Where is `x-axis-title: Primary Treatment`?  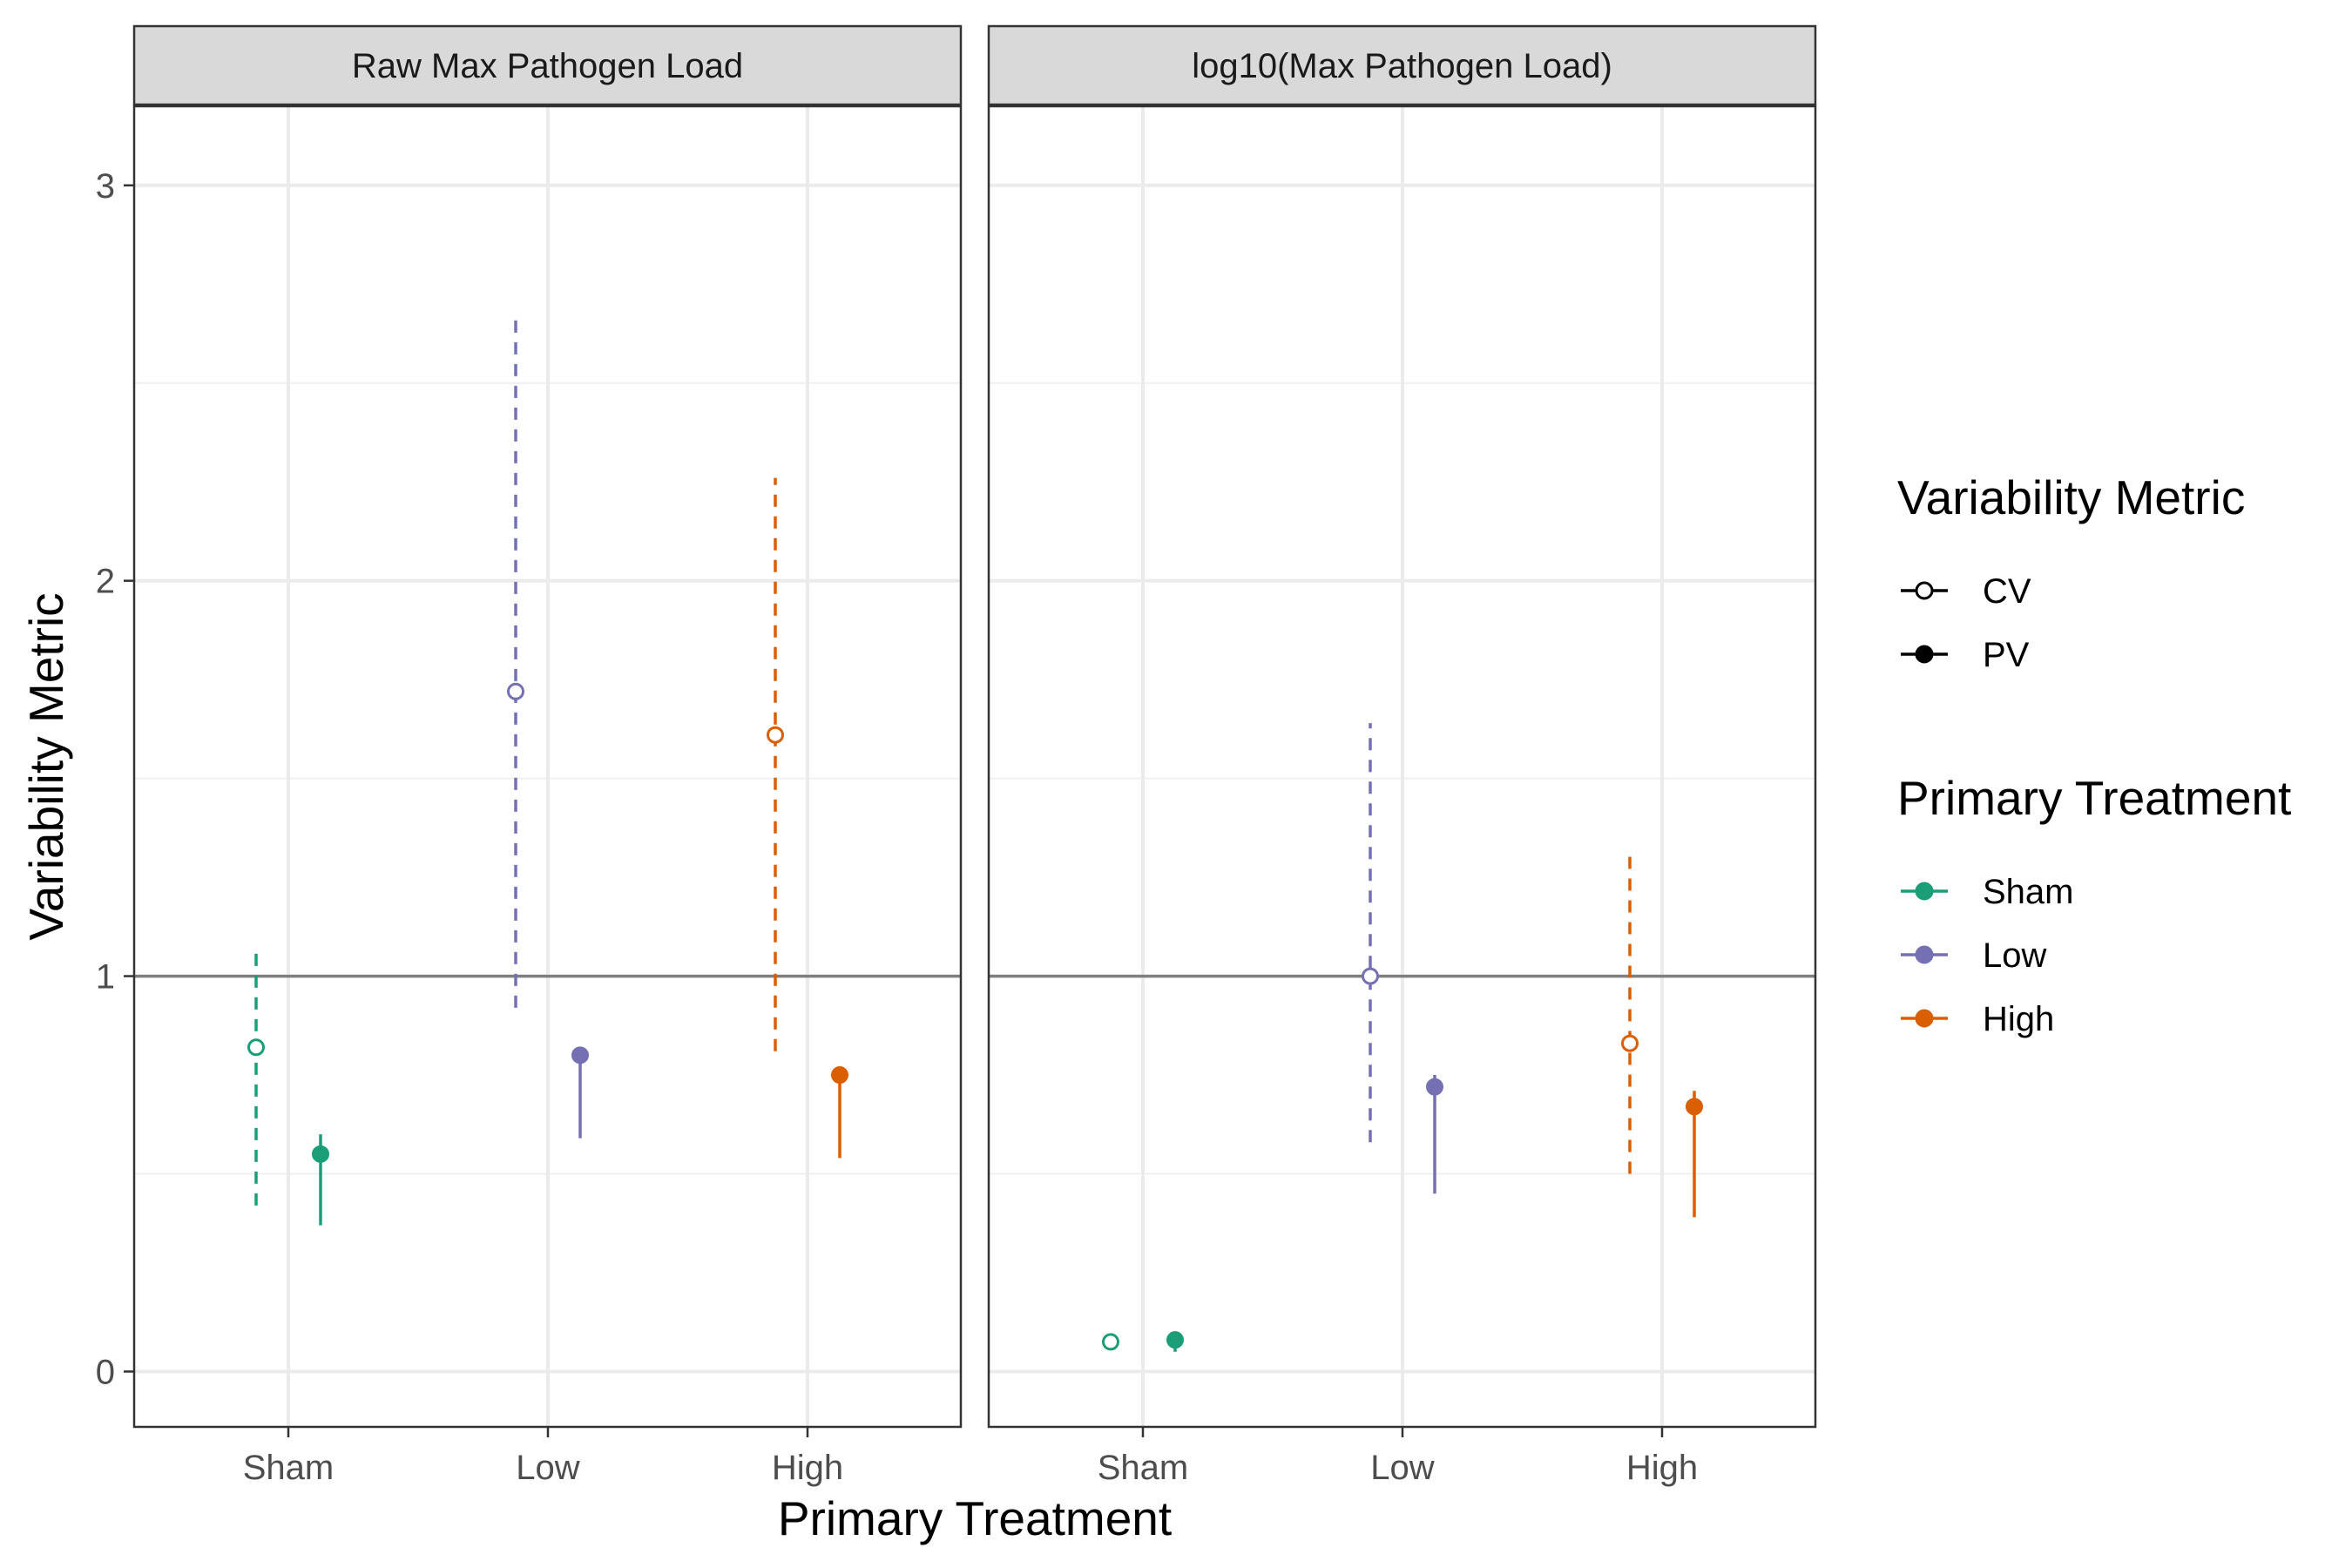
x-axis-title: Primary Treatment is located at coordinates (975, 1518).